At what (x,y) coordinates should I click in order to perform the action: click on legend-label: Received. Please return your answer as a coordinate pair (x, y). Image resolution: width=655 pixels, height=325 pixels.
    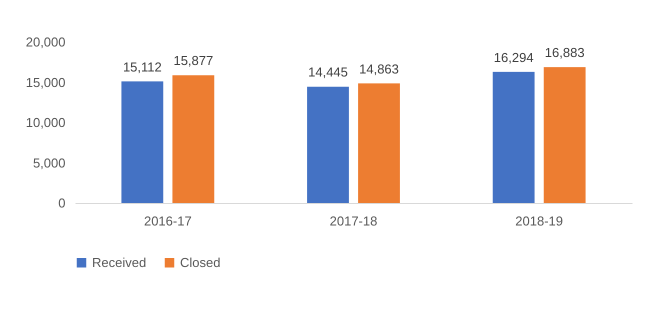
    Looking at the image, I should click on (119, 262).